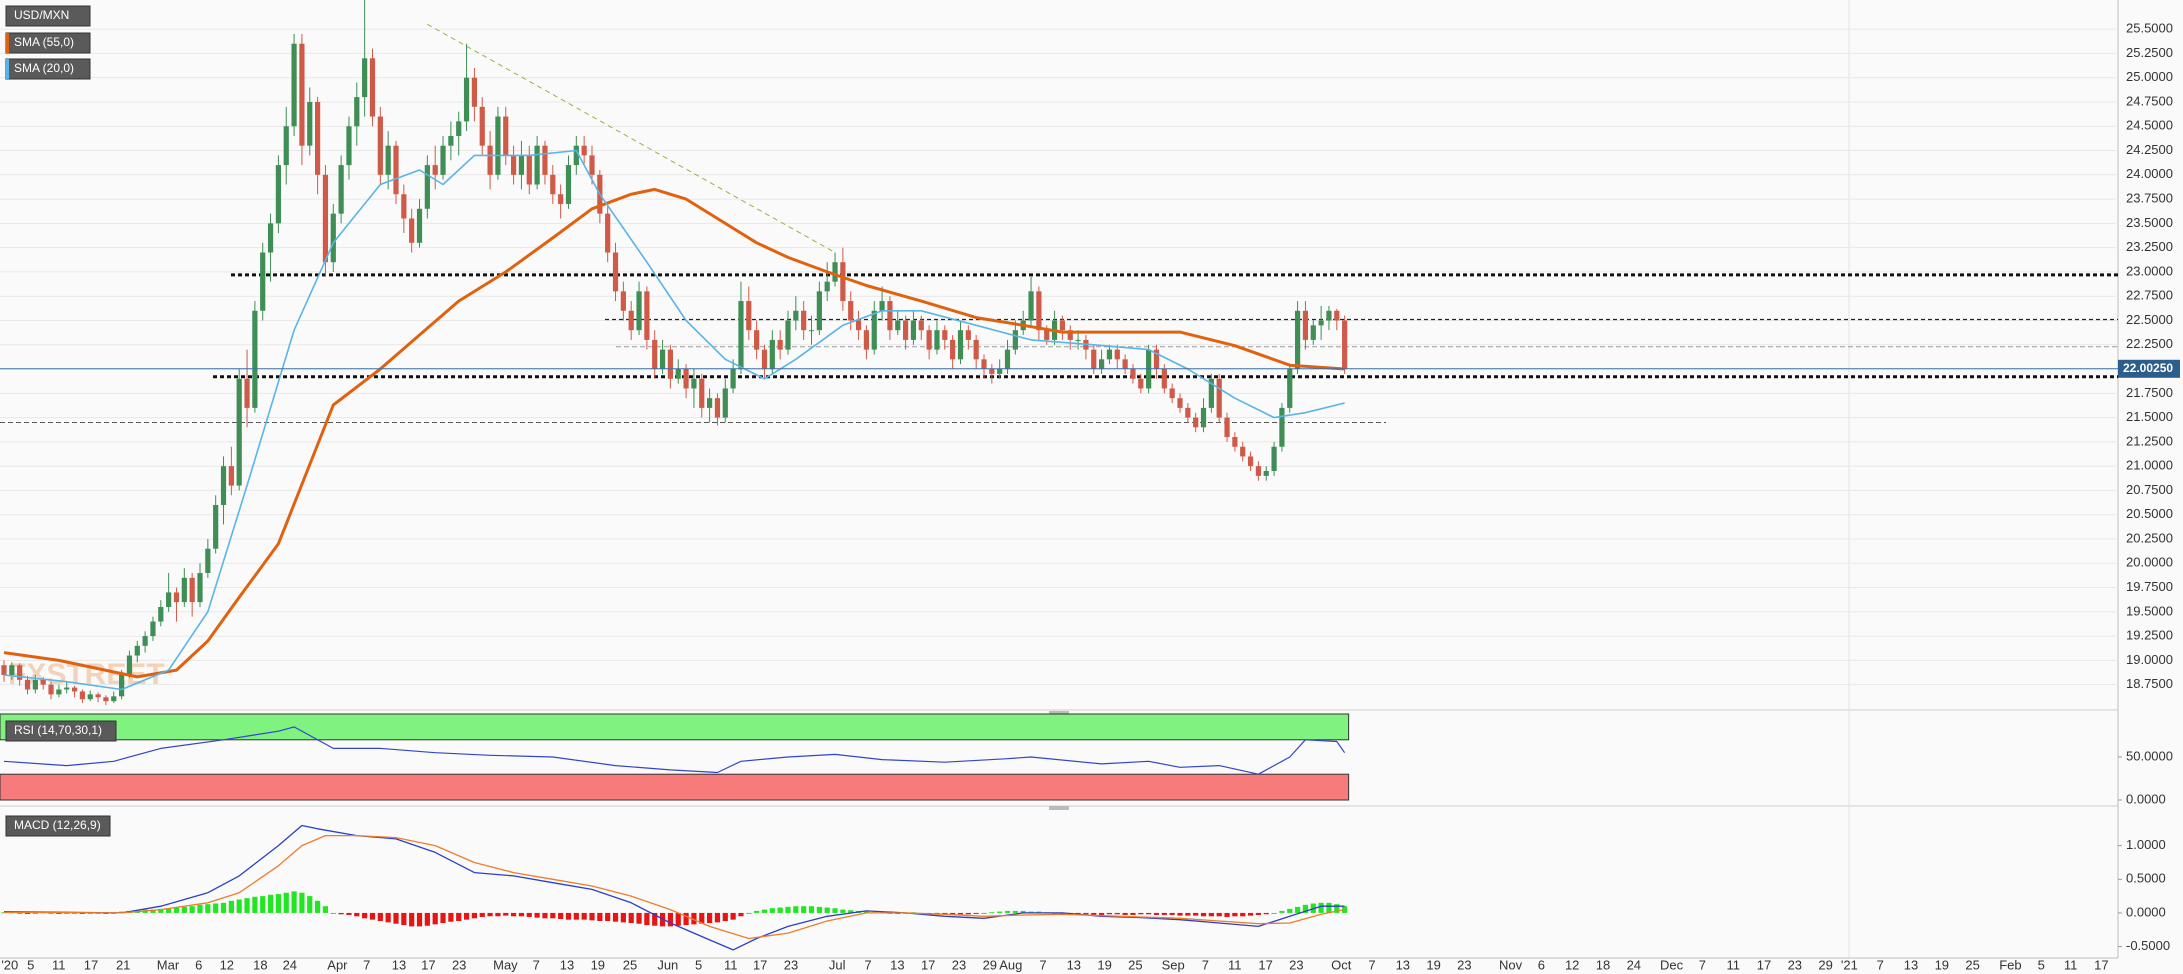 This screenshot has width=2183, height=974. I want to click on x-tick-label: Sep, so click(1173, 964).